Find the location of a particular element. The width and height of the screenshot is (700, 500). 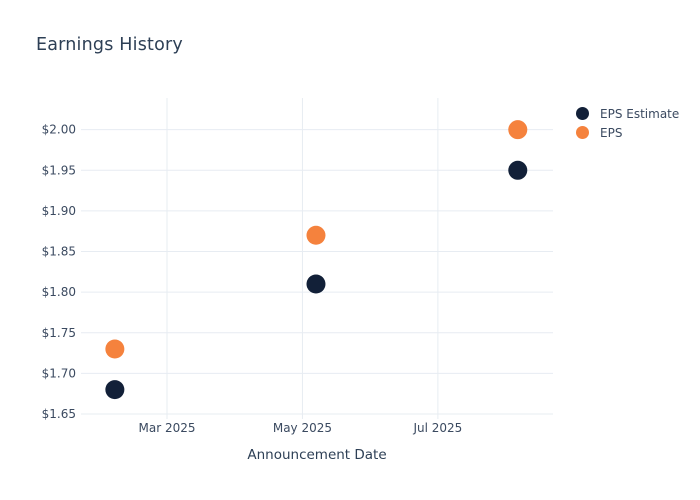

y-tick-label: $1.80 is located at coordinates (59, 292).